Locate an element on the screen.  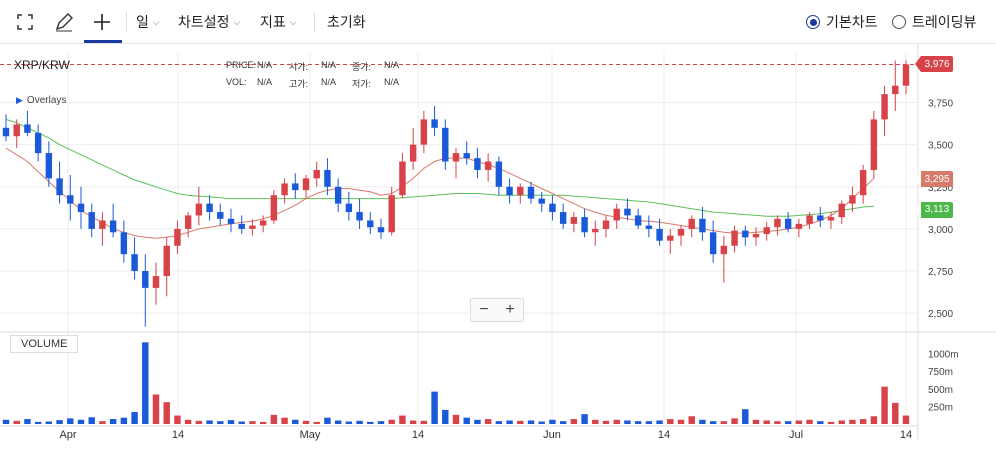
chevron-down-icon: ⌵ is located at coordinates (237, 21).